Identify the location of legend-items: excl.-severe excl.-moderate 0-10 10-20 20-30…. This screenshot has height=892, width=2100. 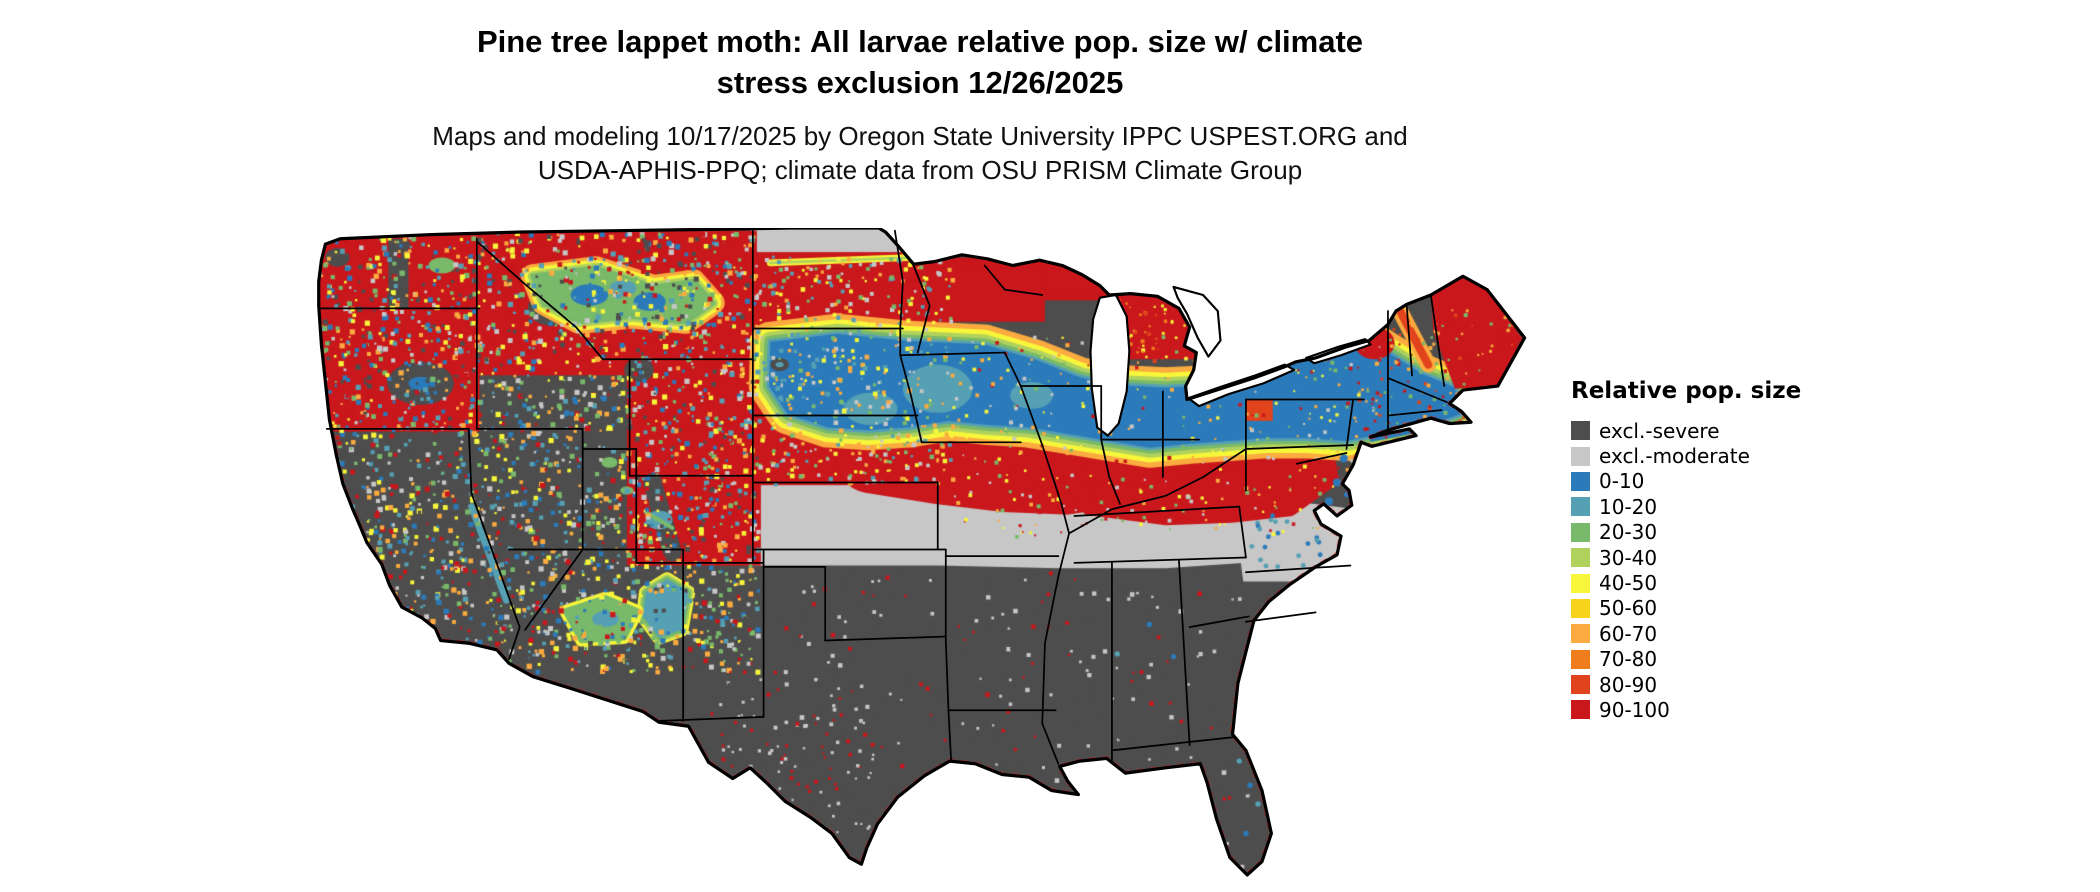
(1706, 570).